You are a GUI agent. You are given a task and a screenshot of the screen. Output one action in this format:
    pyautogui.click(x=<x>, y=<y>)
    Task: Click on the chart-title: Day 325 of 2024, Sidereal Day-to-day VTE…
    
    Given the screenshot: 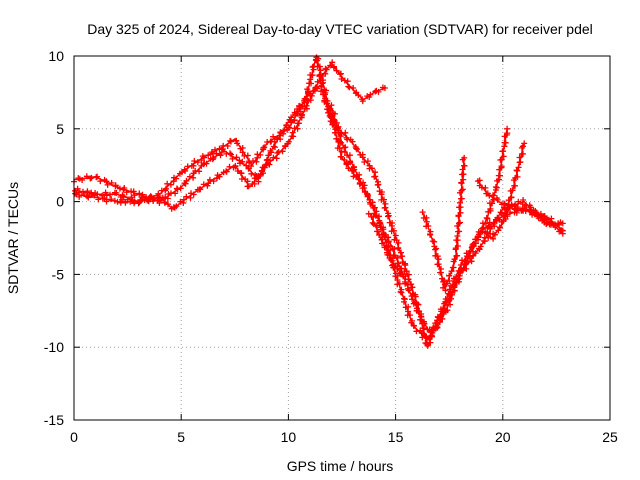 What is the action you would take?
    pyautogui.click(x=340, y=29)
    